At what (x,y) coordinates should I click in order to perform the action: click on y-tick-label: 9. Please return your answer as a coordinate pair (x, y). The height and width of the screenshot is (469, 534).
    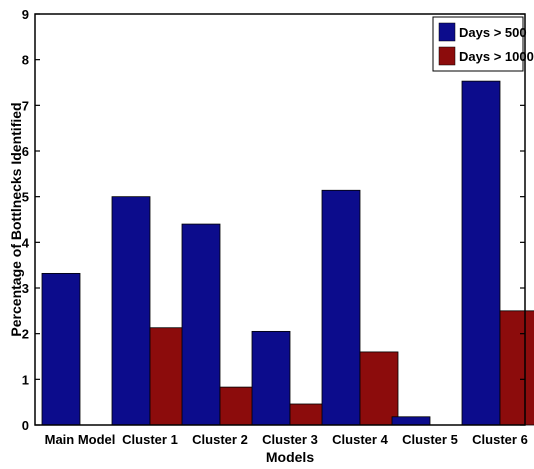
    Looking at the image, I should click on (25, 14).